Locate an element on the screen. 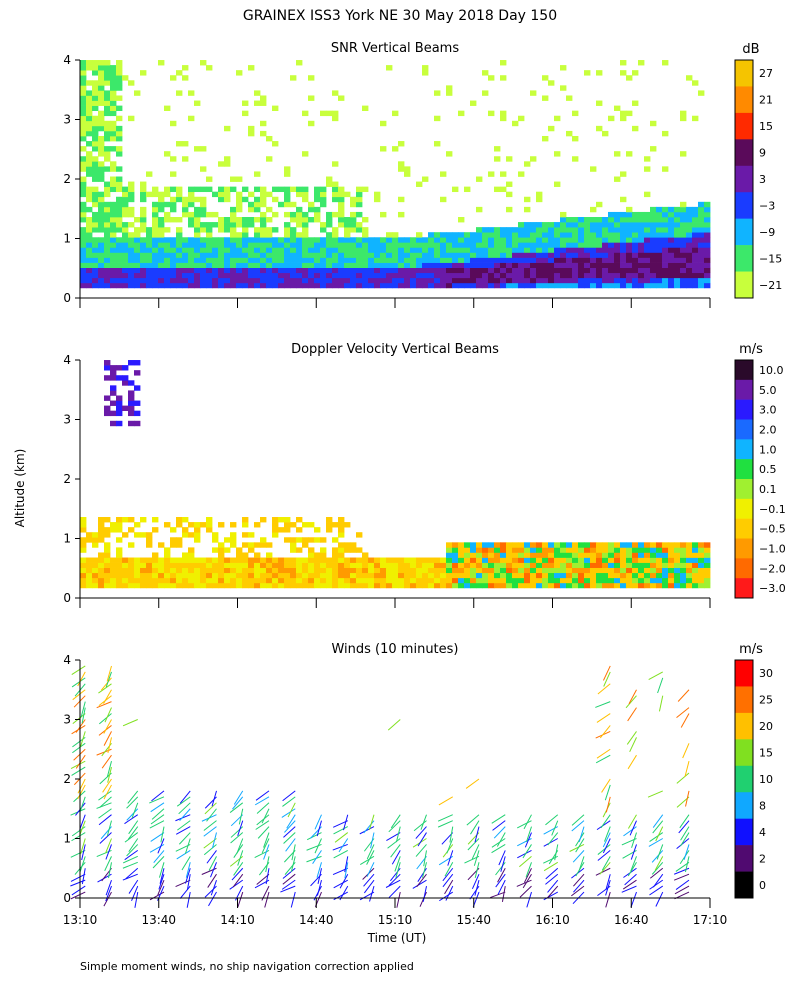  colorbar-unit: dB is located at coordinates (750, 49).